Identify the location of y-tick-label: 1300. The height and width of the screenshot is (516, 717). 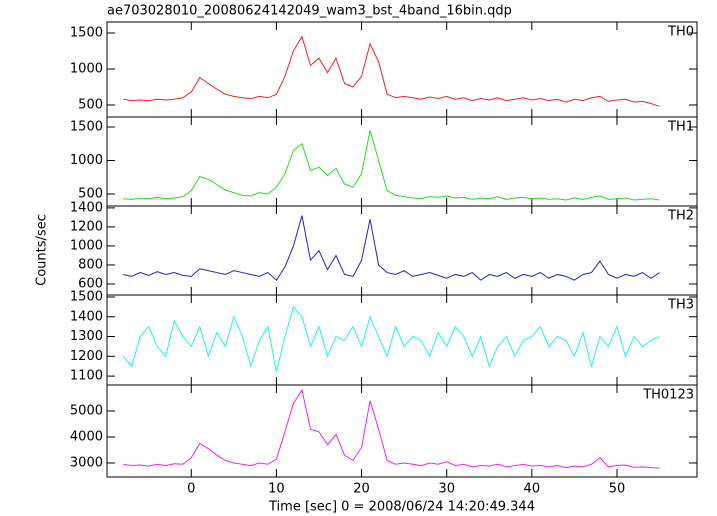
(86, 336).